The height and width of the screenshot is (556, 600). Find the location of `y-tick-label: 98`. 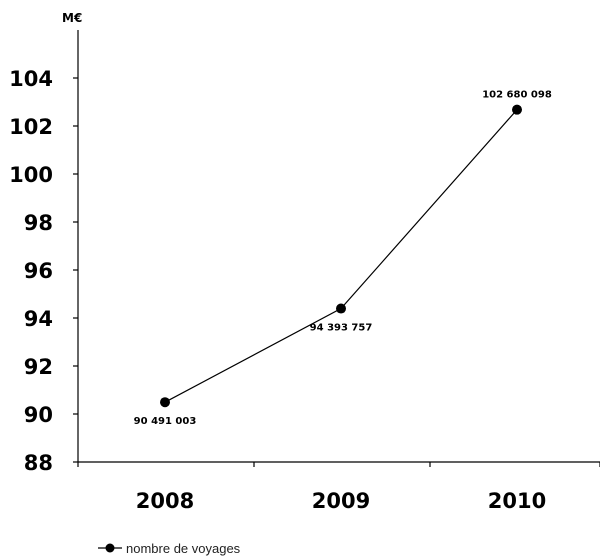

y-tick-label: 98 is located at coordinates (38, 223).